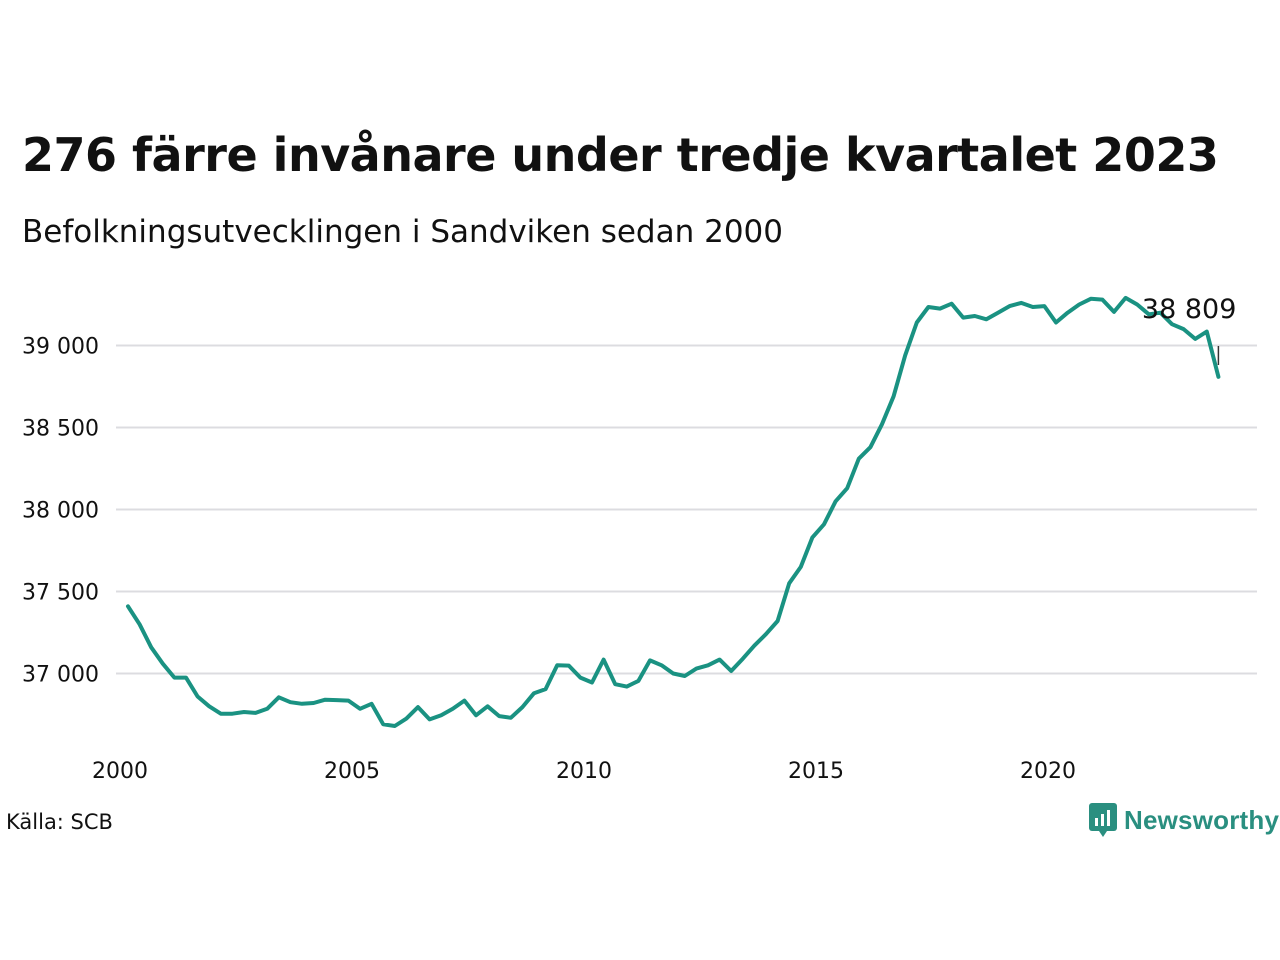  I want to click on x-tick-label: 2000, so click(120, 771).